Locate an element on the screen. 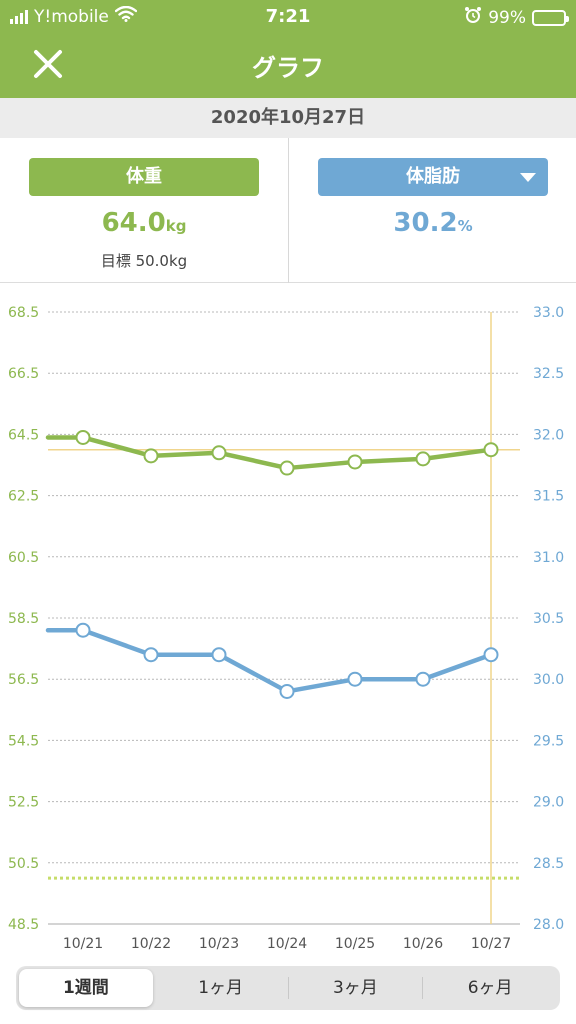 This screenshot has height=1024, width=576. y-right-tick-label: 30.0 is located at coordinates (548, 680).